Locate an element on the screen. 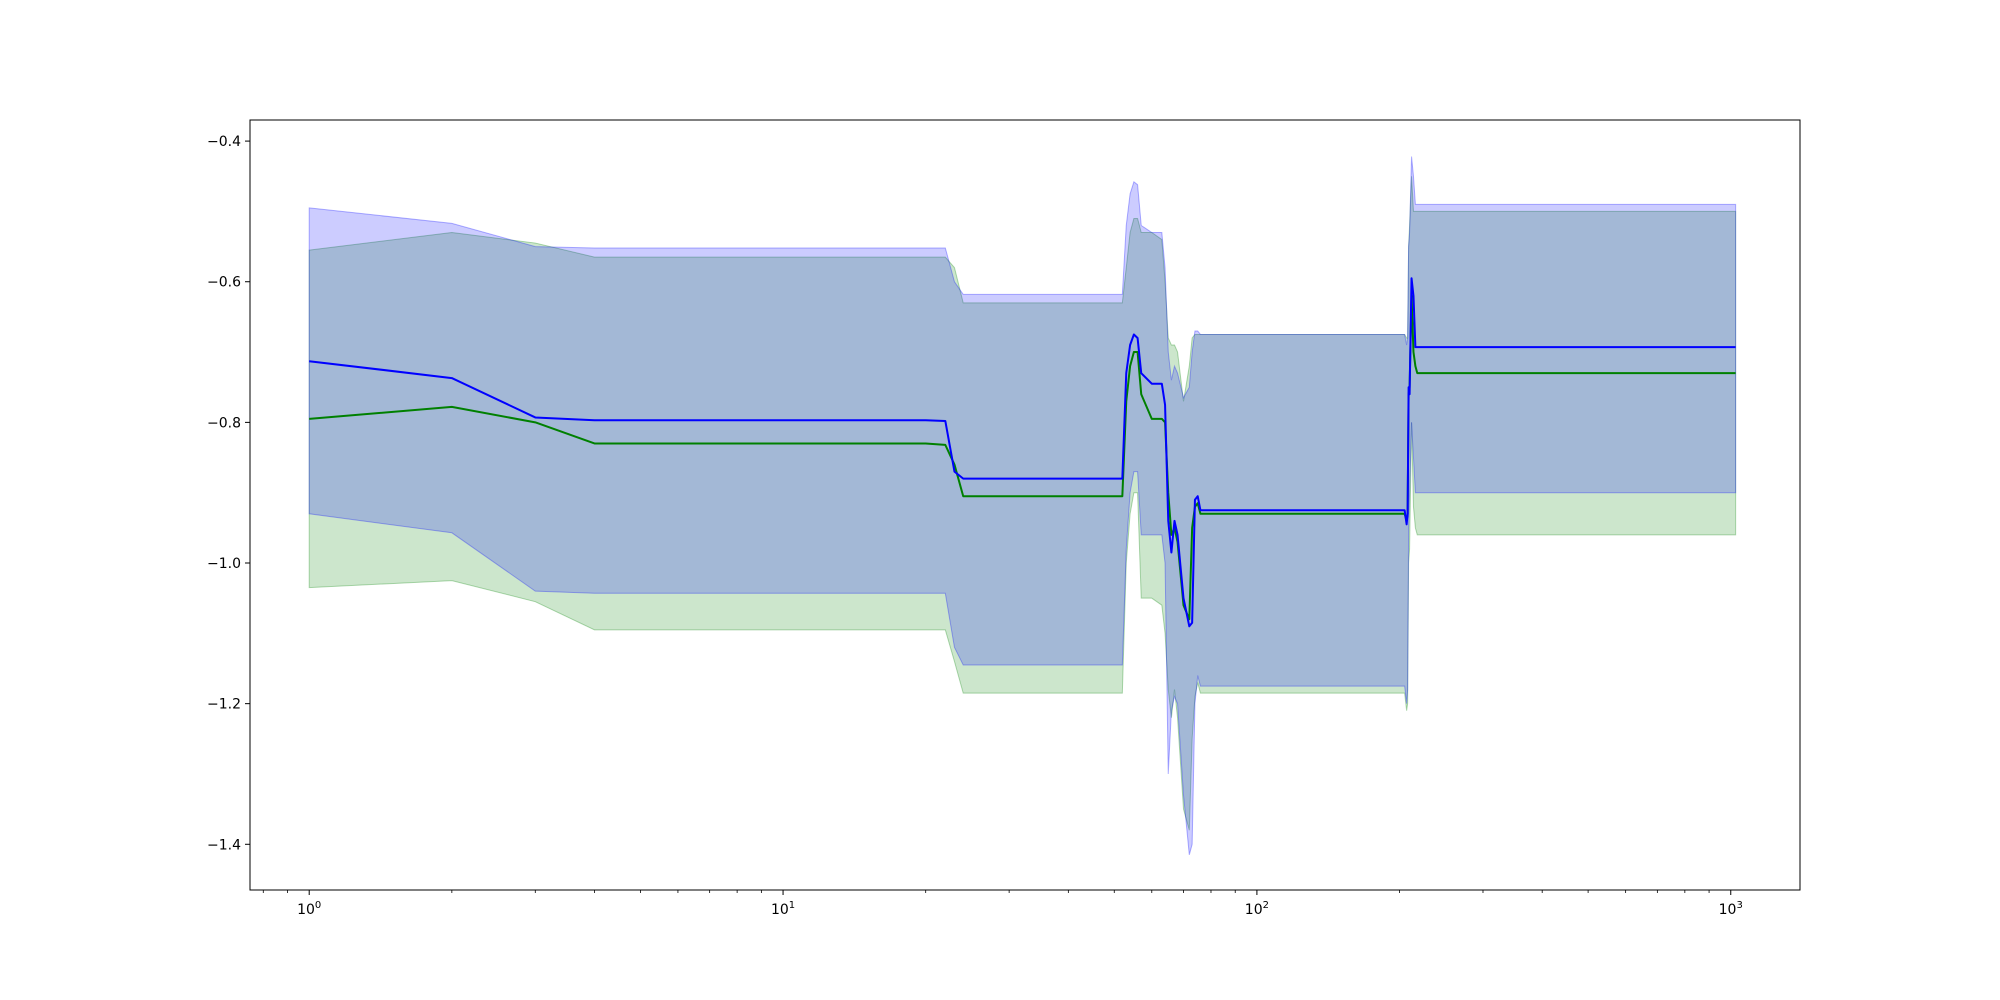 The image size is (2000, 1000). x-axis-ticks: 100 101 102 103 is located at coordinates (1002, 904).